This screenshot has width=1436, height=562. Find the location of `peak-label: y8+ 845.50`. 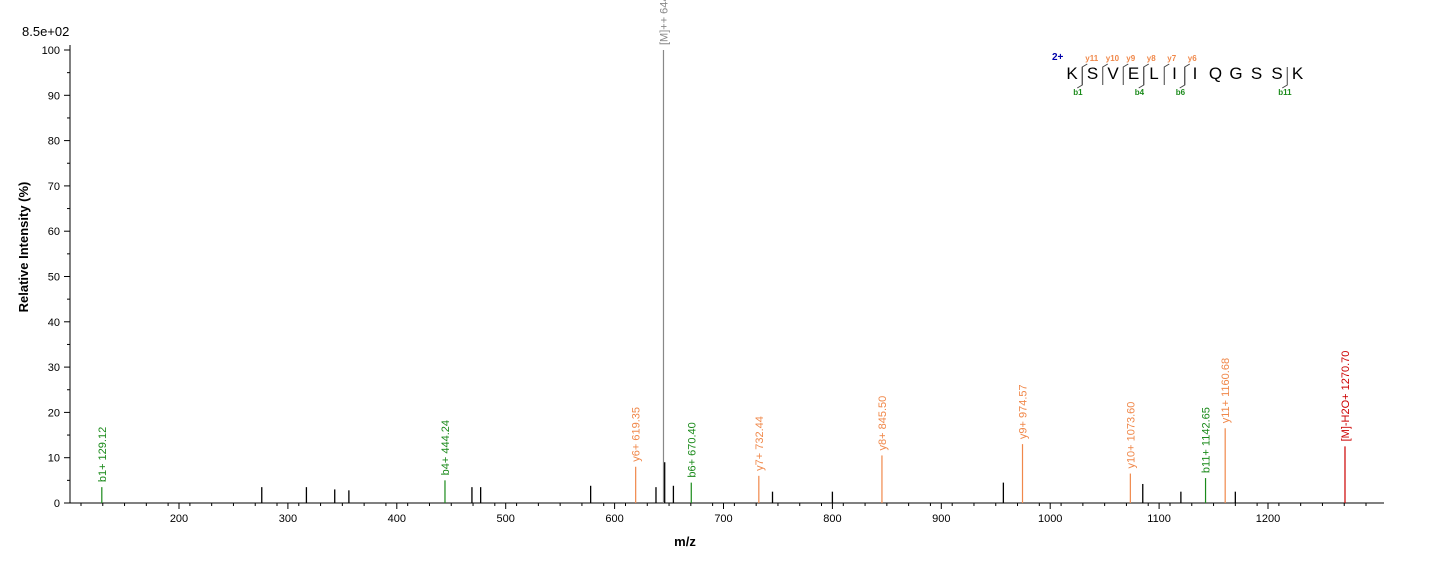

peak-label: y8+ 845.50 is located at coordinates (883, 423).